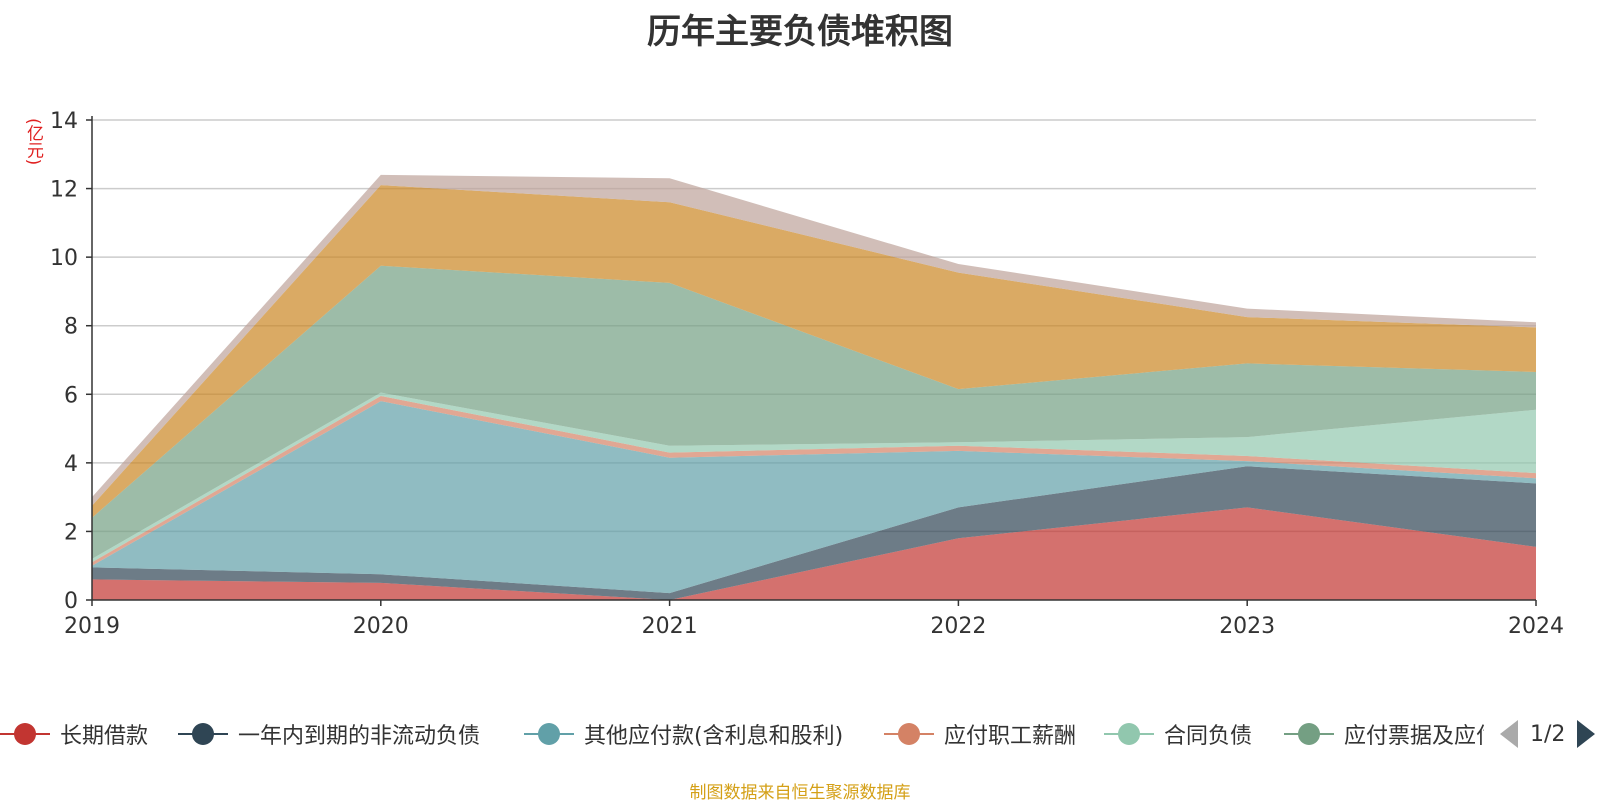 Image resolution: width=1600 pixels, height=803 pixels. What do you see at coordinates (71, 327) in the screenshot?
I see `y-tick-label: 8` at bounding box center [71, 327].